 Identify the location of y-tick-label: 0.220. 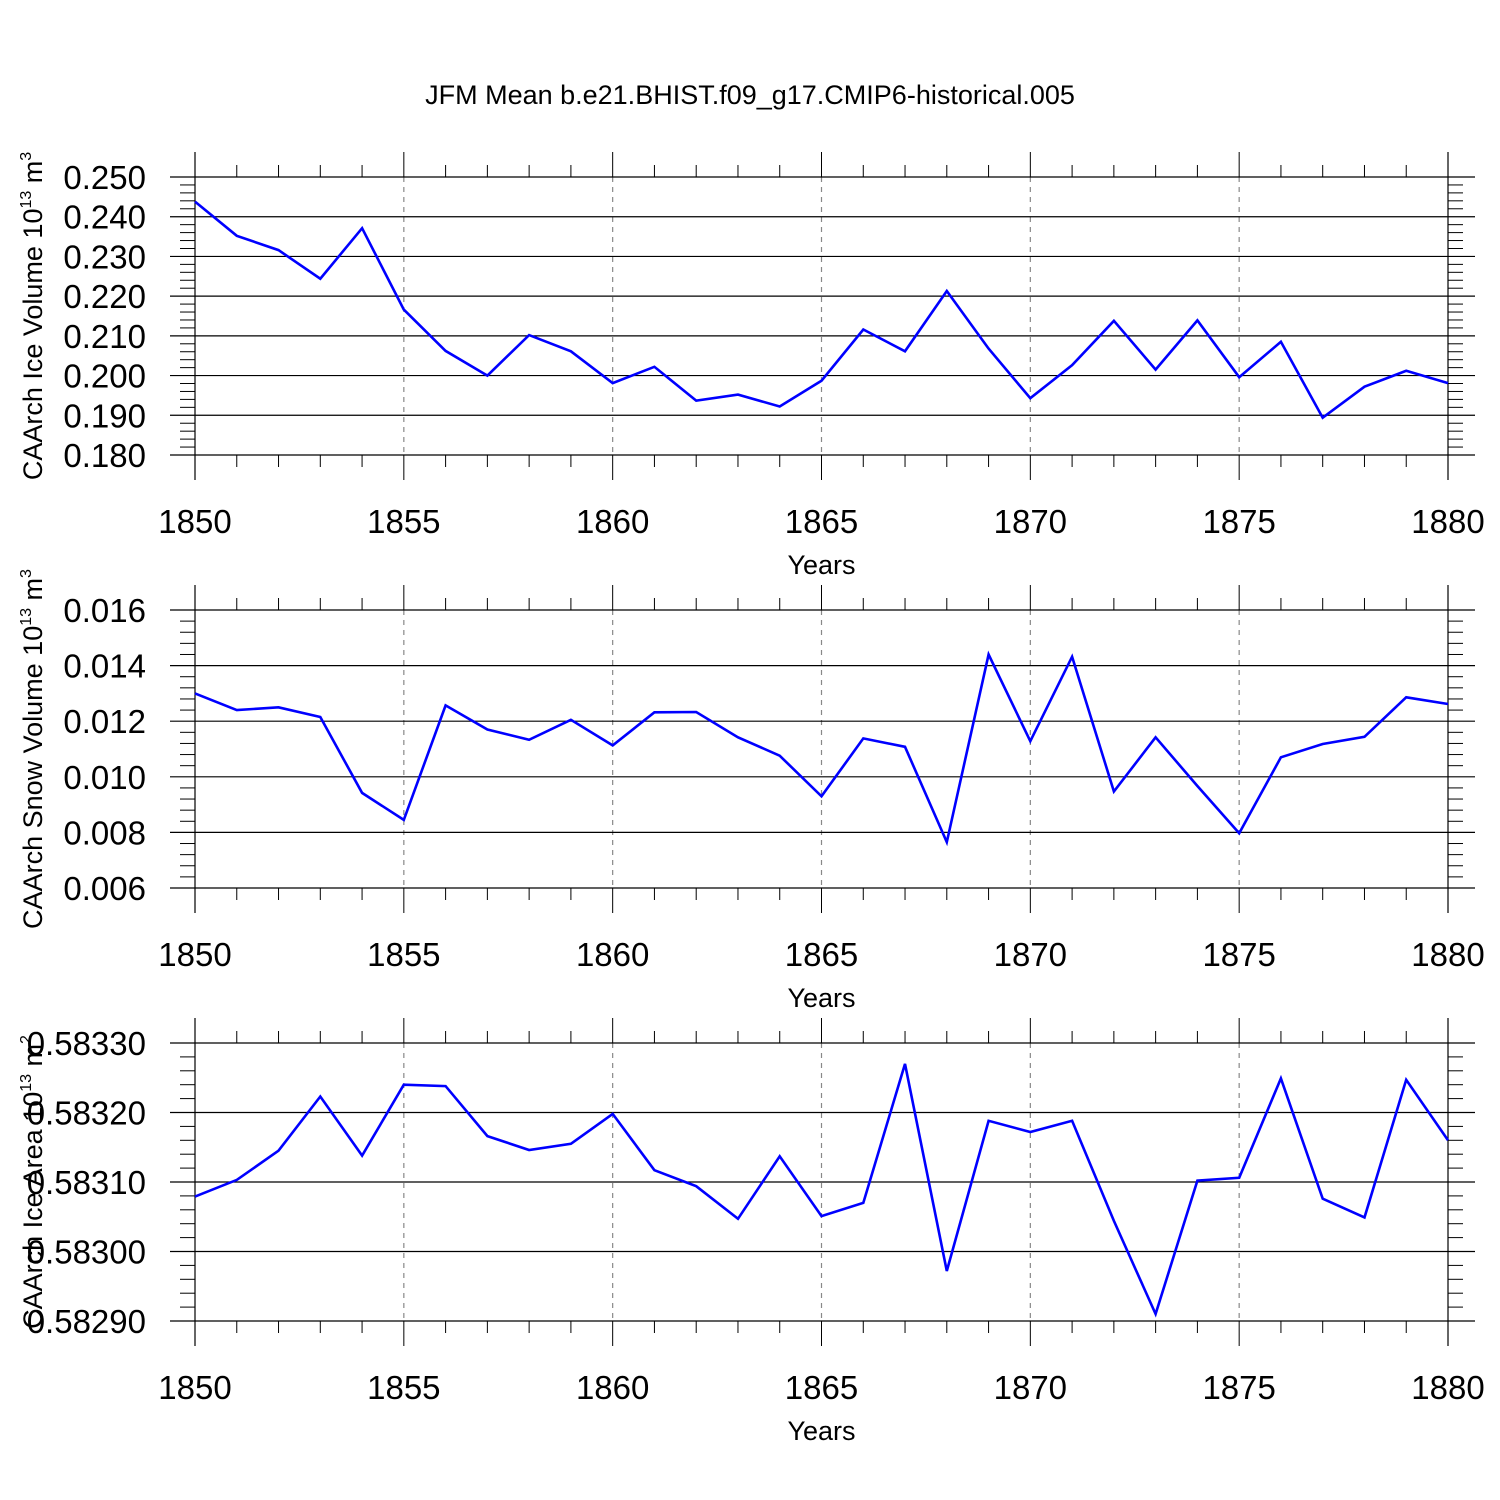
(104, 296).